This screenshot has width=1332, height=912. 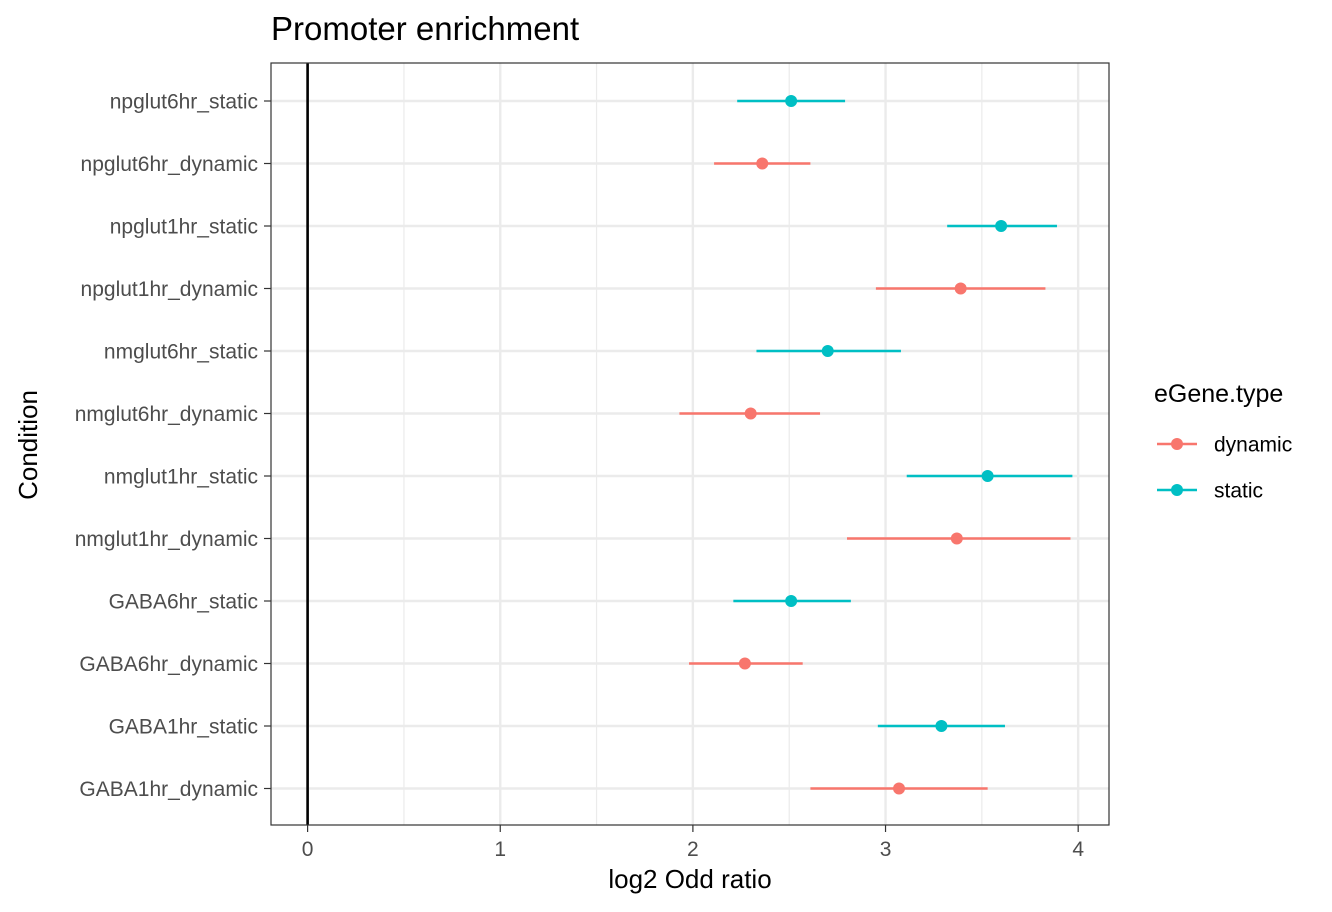 What do you see at coordinates (168, 789) in the screenshot?
I see `y-tick-label: GABA1hr_dynamic` at bounding box center [168, 789].